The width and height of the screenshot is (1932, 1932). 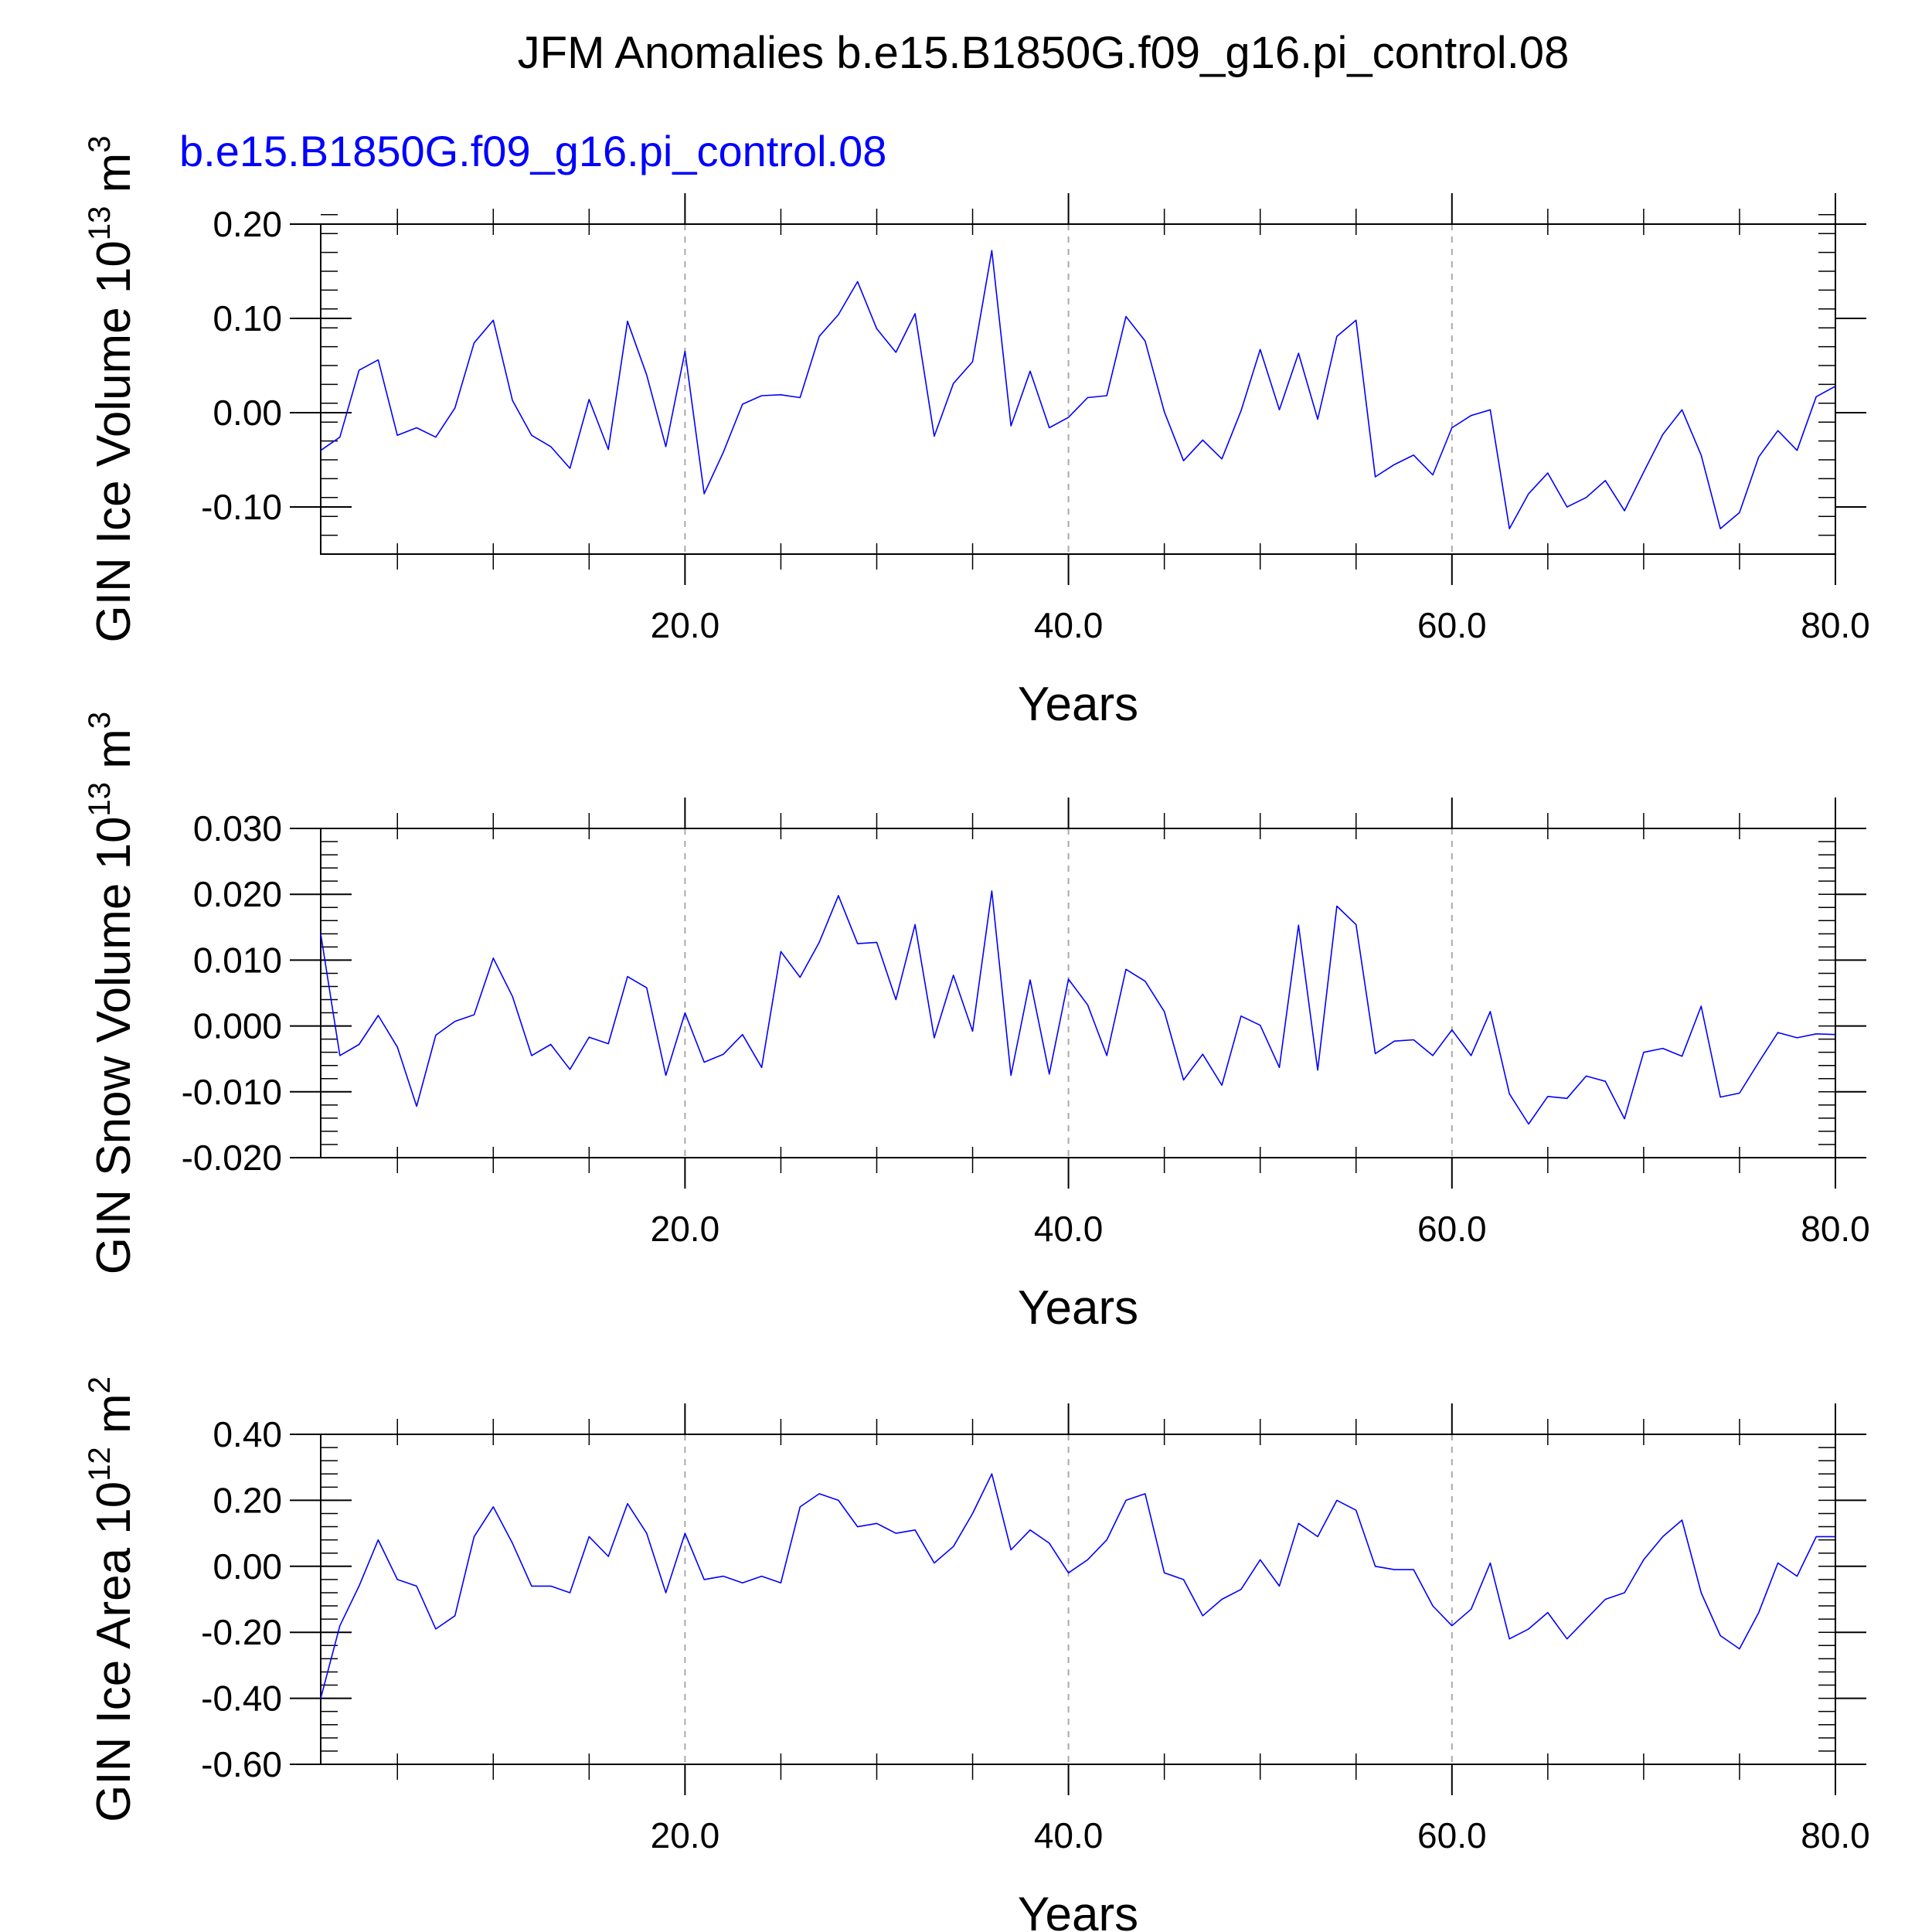 I want to click on y-axis-label: GIN Snow Volume 1013 m3, so click(x=112, y=993).